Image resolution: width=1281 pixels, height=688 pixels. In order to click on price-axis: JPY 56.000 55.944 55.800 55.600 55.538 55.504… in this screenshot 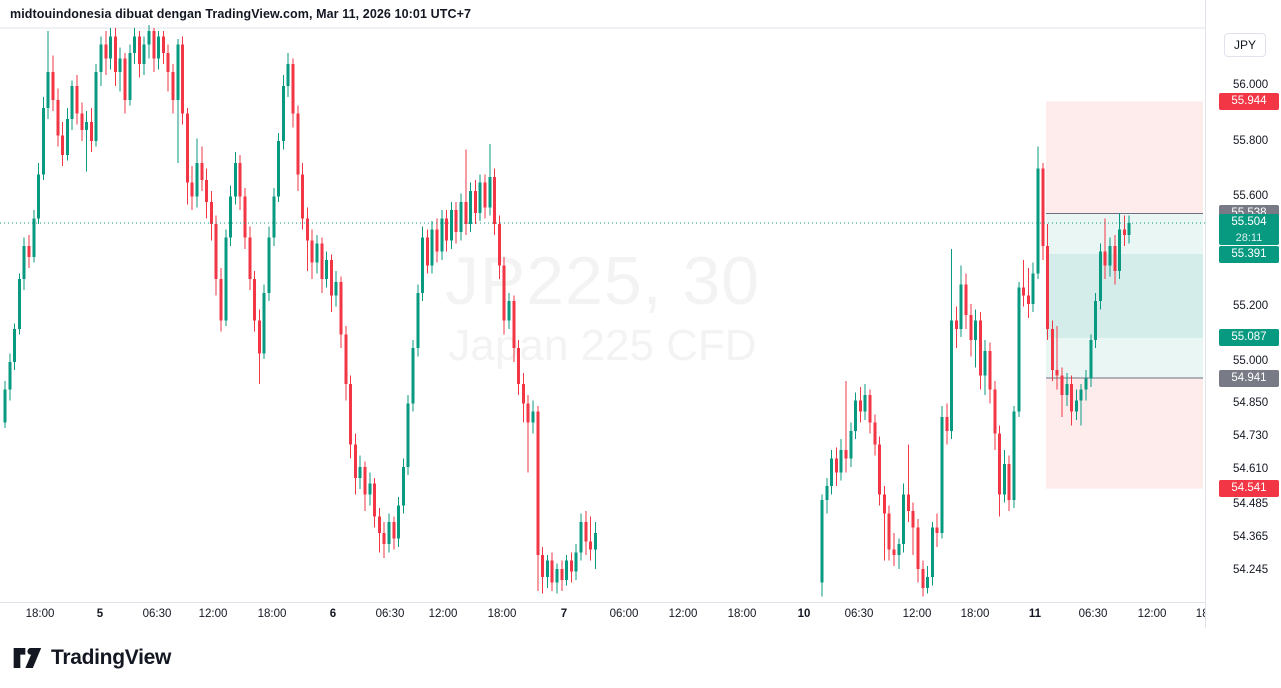, I will do `click(1243, 314)`.